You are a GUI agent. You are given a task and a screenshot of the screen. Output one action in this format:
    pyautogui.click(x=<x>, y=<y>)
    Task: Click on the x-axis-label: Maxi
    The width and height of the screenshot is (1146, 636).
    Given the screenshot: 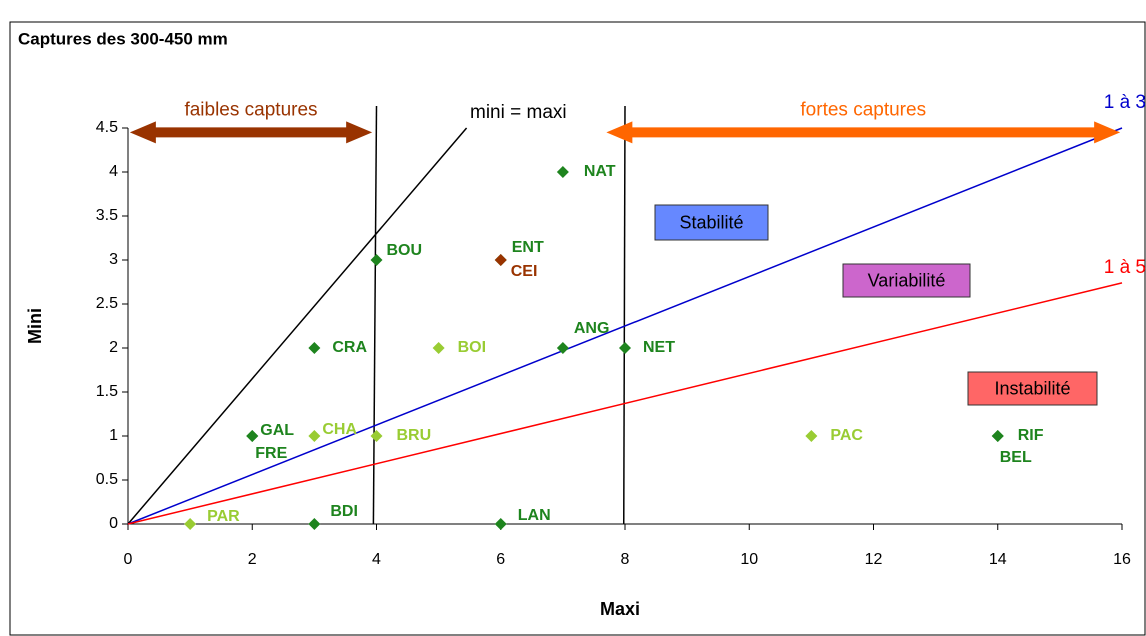 What is the action you would take?
    pyautogui.click(x=620, y=609)
    